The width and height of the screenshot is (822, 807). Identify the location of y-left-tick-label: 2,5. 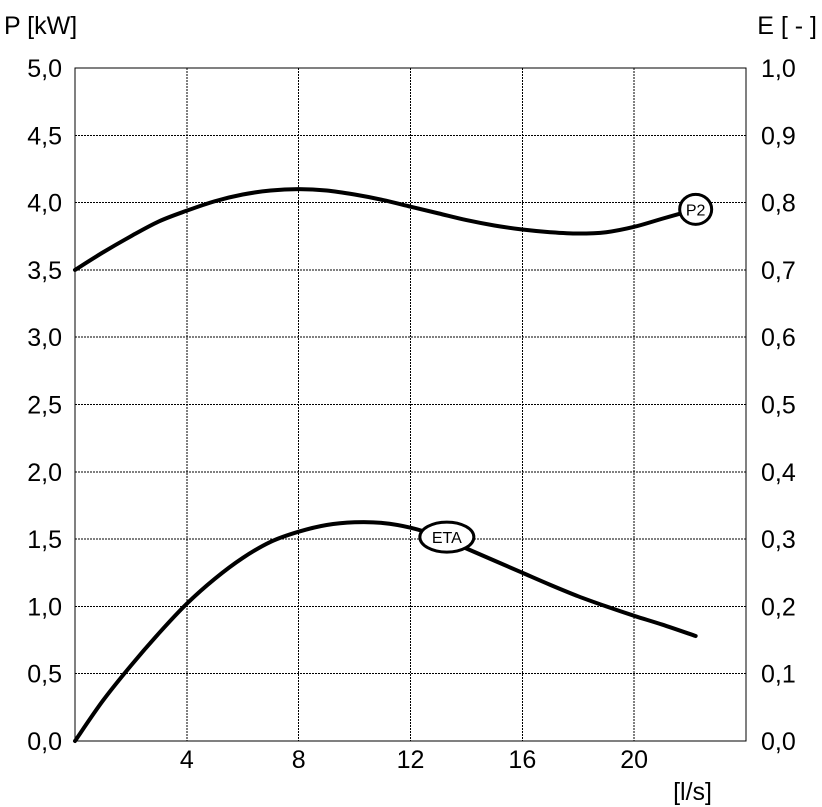
(44, 406).